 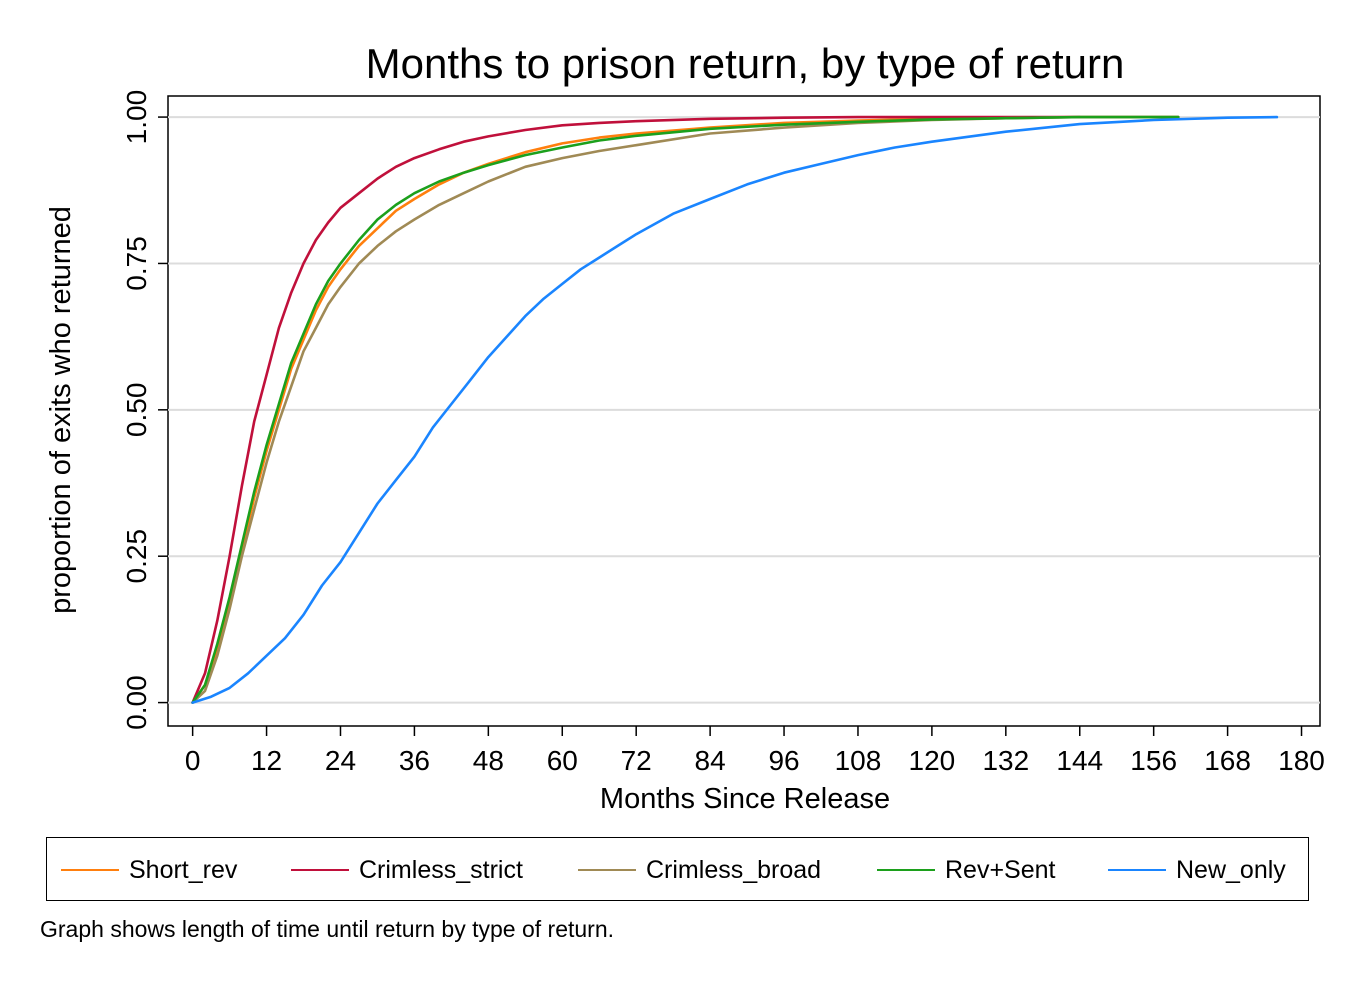 I want to click on legend-item: Rev+Sent, so click(x=966, y=870).